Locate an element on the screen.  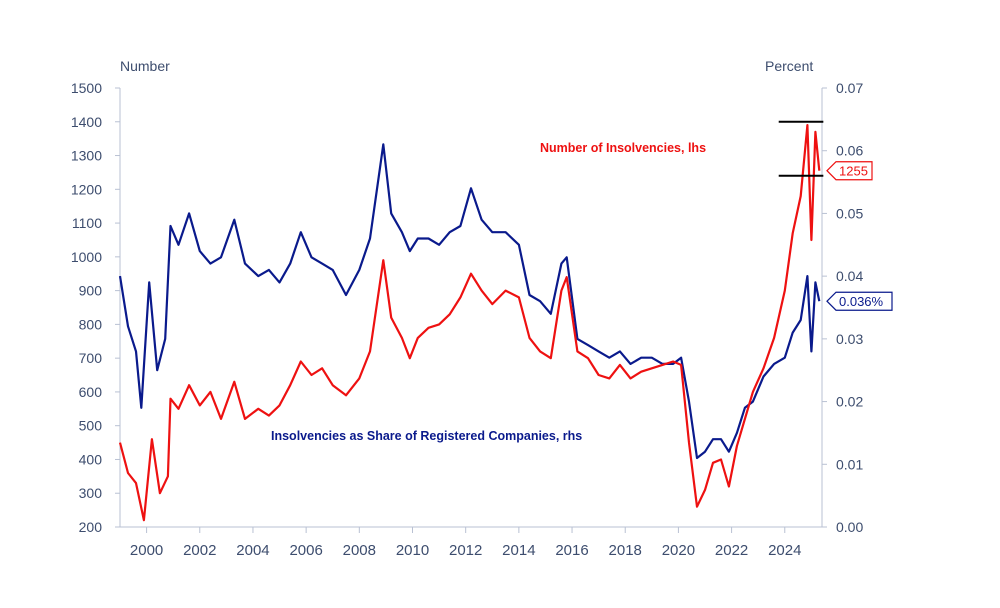
left-tick-label: 1200 is located at coordinates (86, 189).